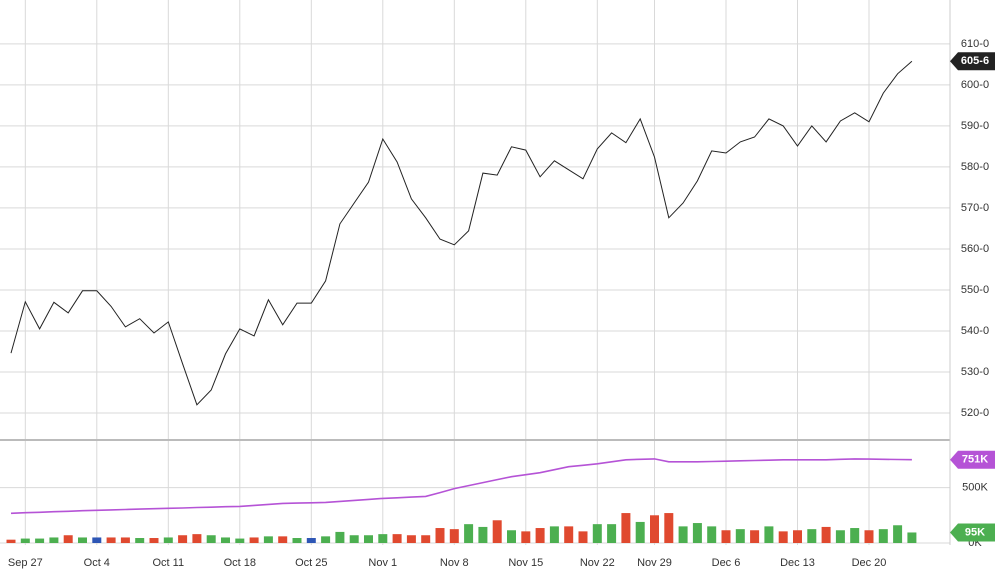 This screenshot has width=1000, height=585. I want to click on y-tick-label: 540-0, so click(975, 331).